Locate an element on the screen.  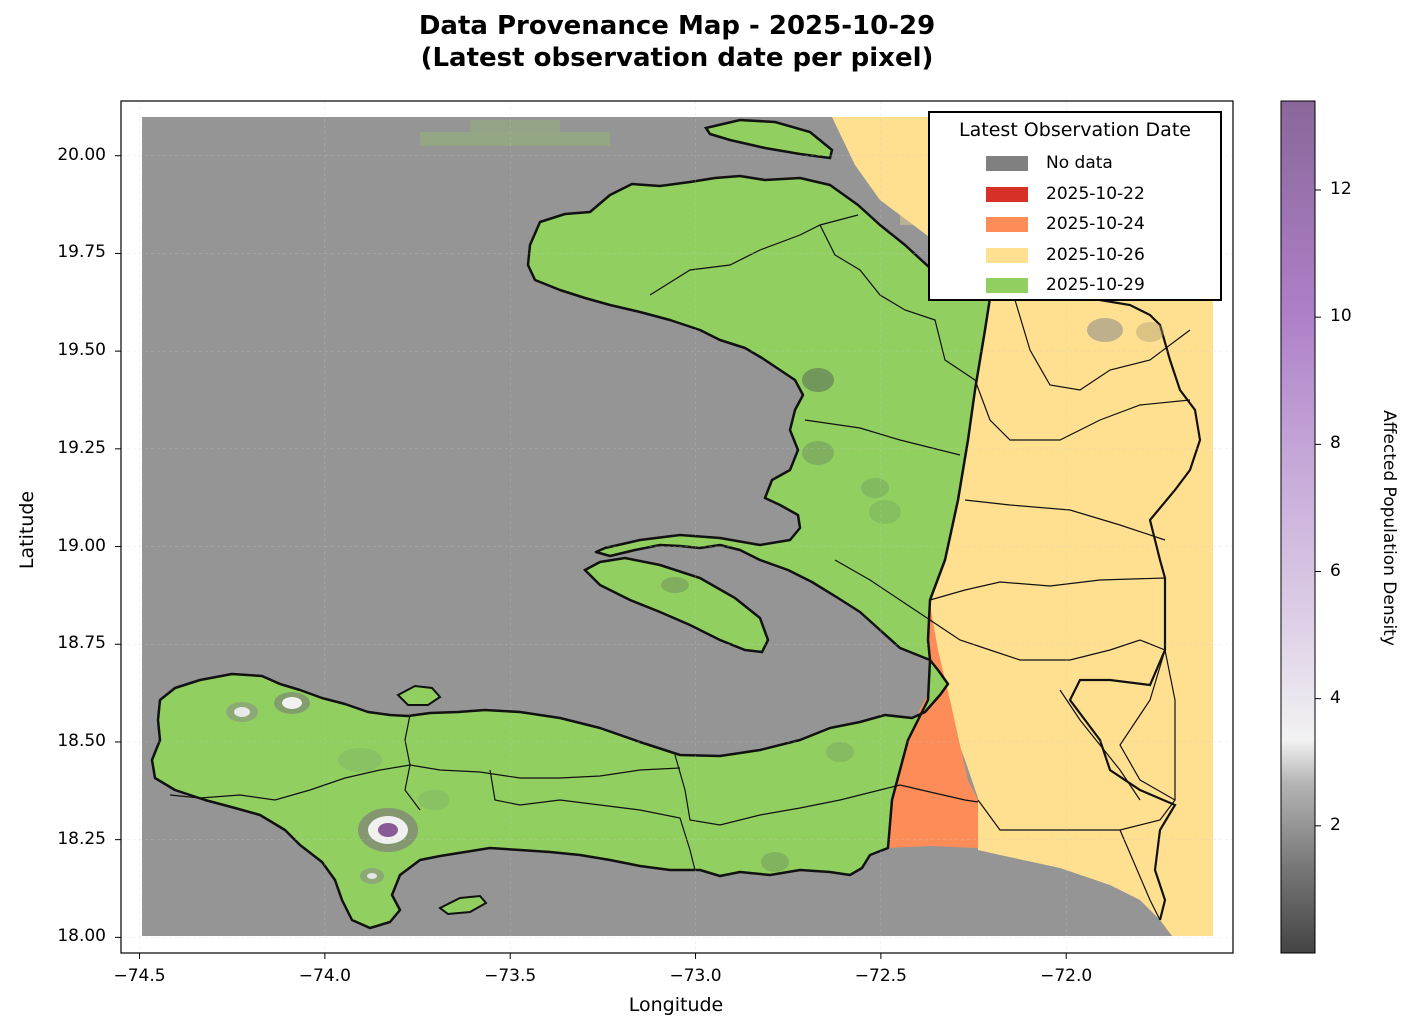
x-tick-marks is located at coordinates (603, 956).